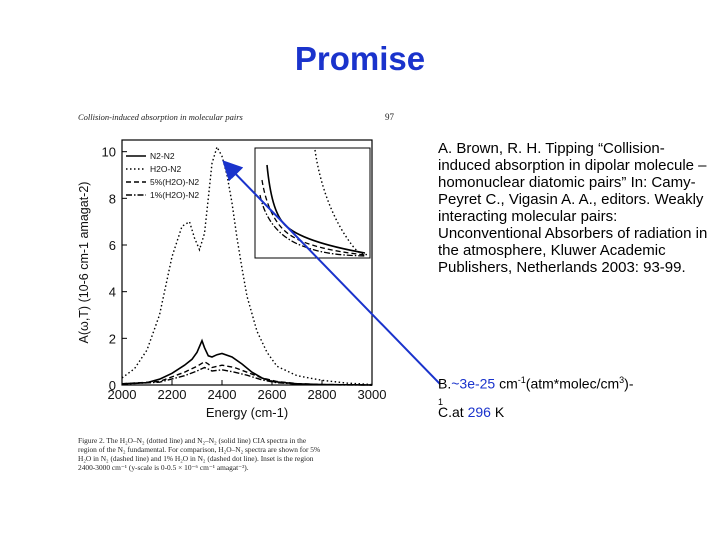  Describe the element at coordinates (272, 394) in the screenshot. I see `x-tick-label: 2600` at that location.